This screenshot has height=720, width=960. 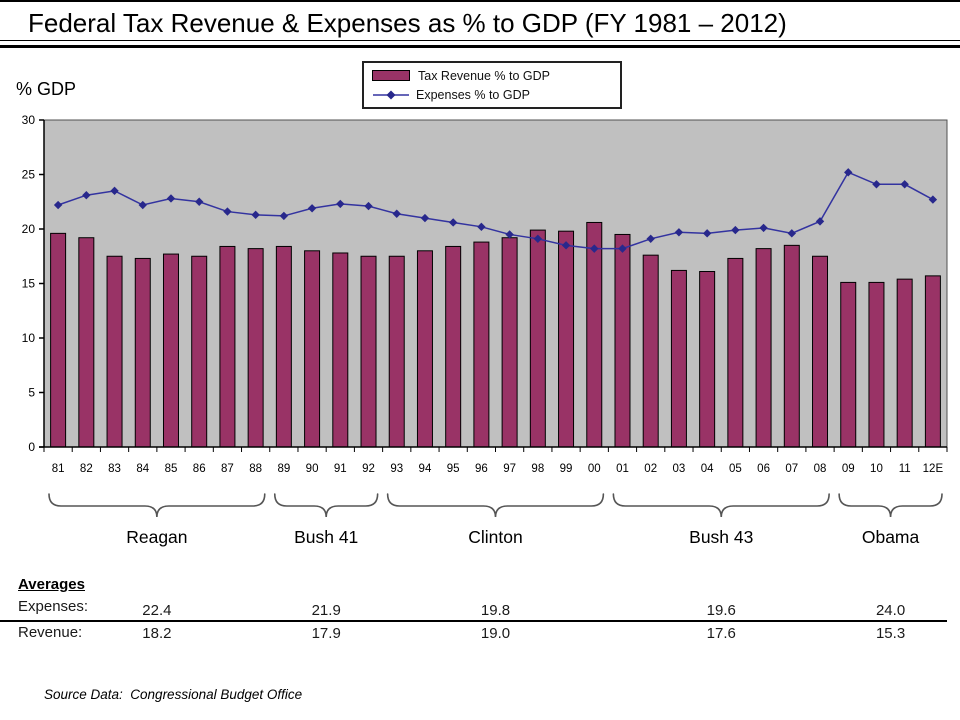 What do you see at coordinates (495, 505) in the screenshot?
I see `brace-clinton` at bounding box center [495, 505].